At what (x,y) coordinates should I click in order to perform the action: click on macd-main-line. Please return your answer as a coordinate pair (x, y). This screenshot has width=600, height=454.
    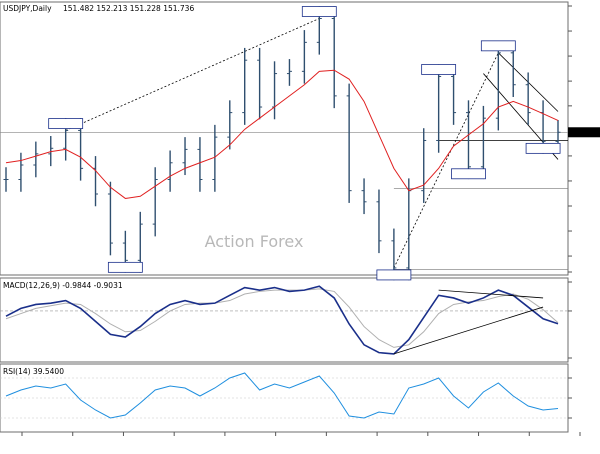
    Looking at the image, I should click on (282, 320).